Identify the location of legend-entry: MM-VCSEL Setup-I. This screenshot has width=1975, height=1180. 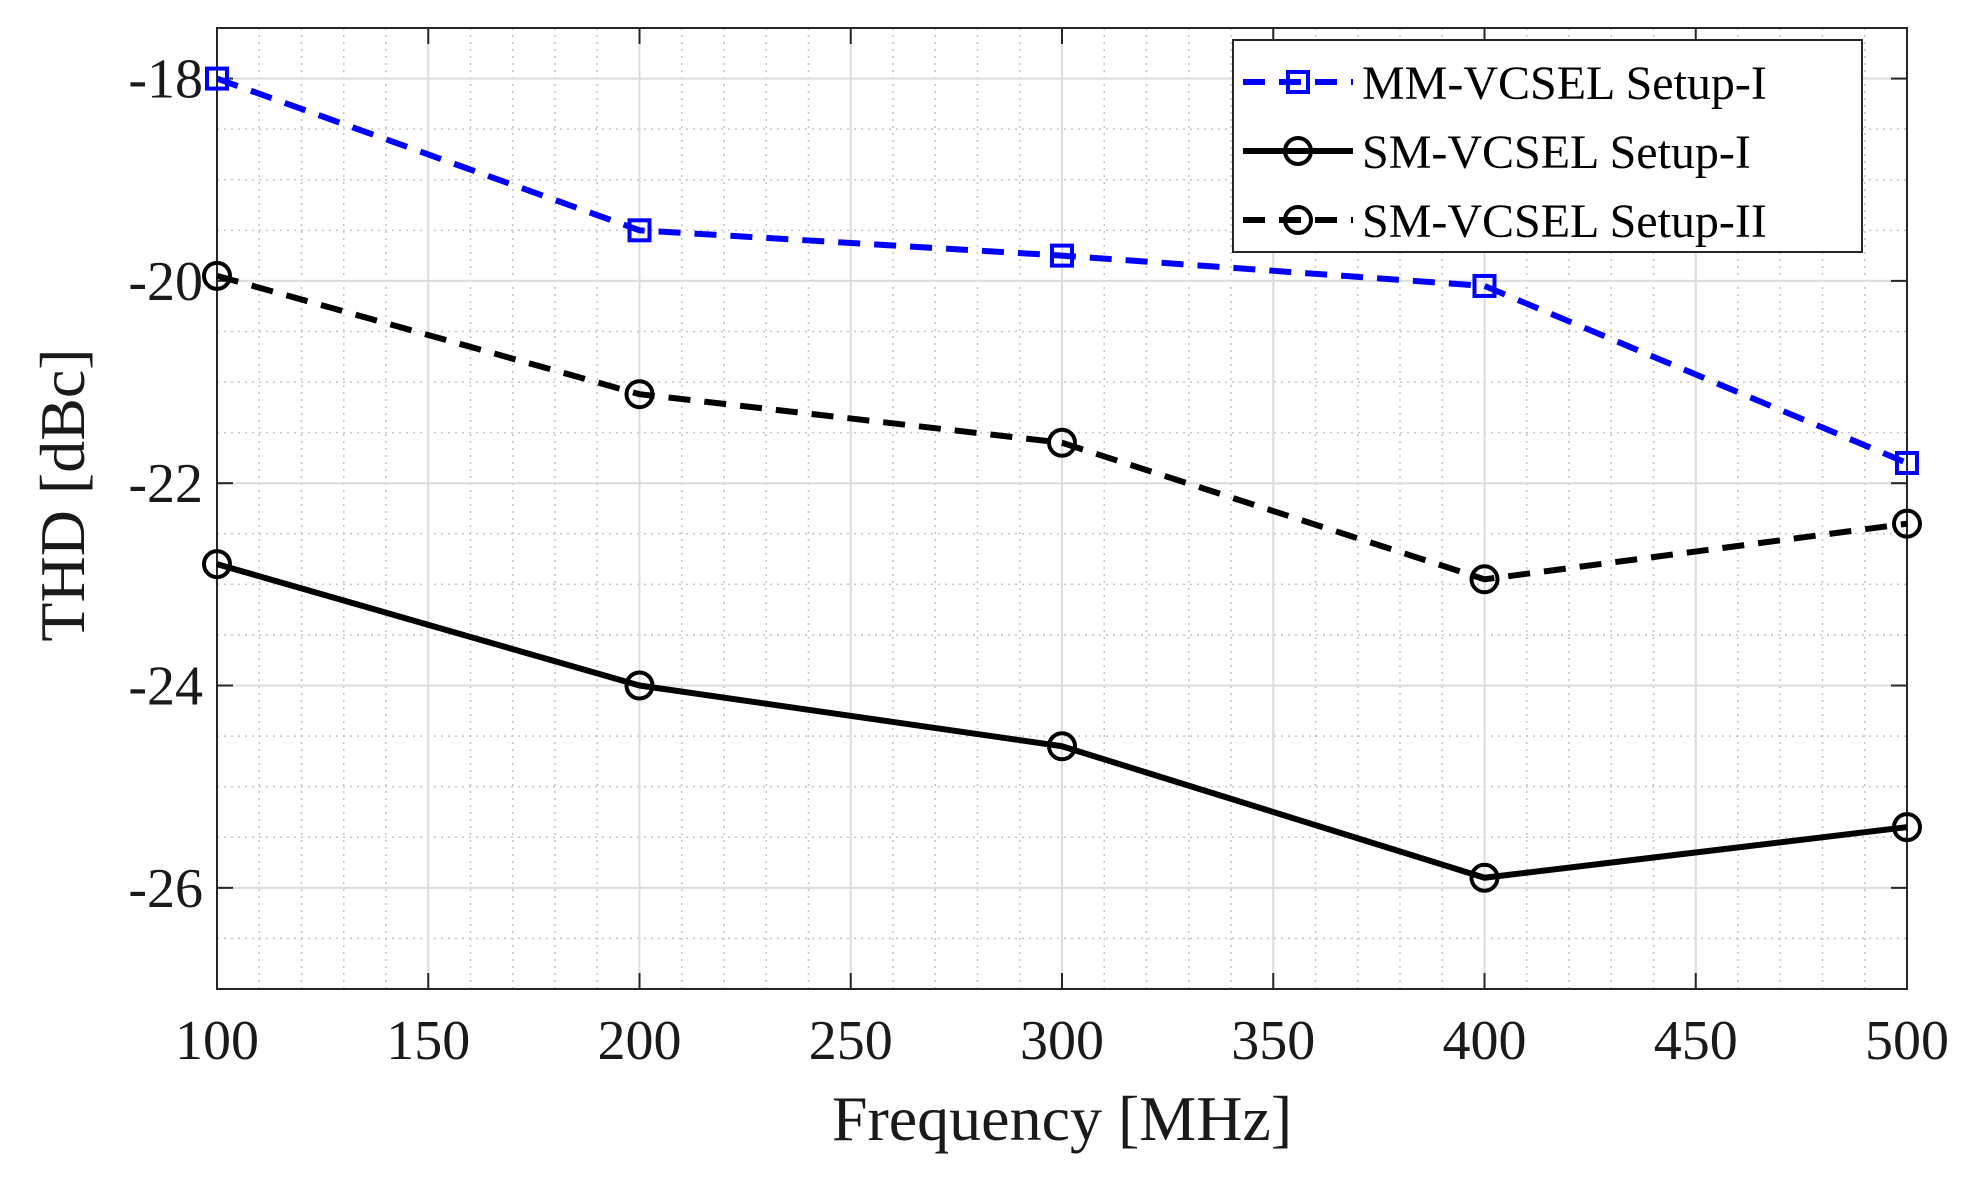
(1505, 83).